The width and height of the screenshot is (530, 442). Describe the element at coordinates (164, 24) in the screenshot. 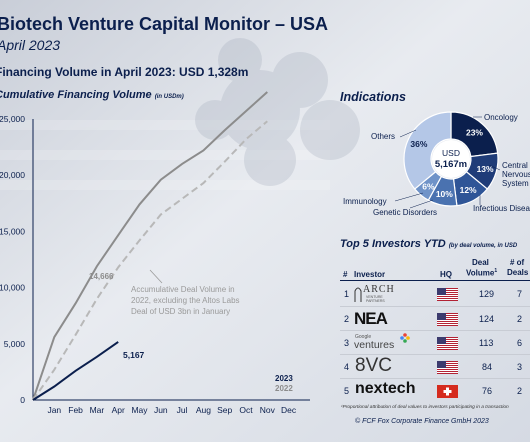

I see `page-title: Biotech Venture Capital Monitor – USA` at that location.